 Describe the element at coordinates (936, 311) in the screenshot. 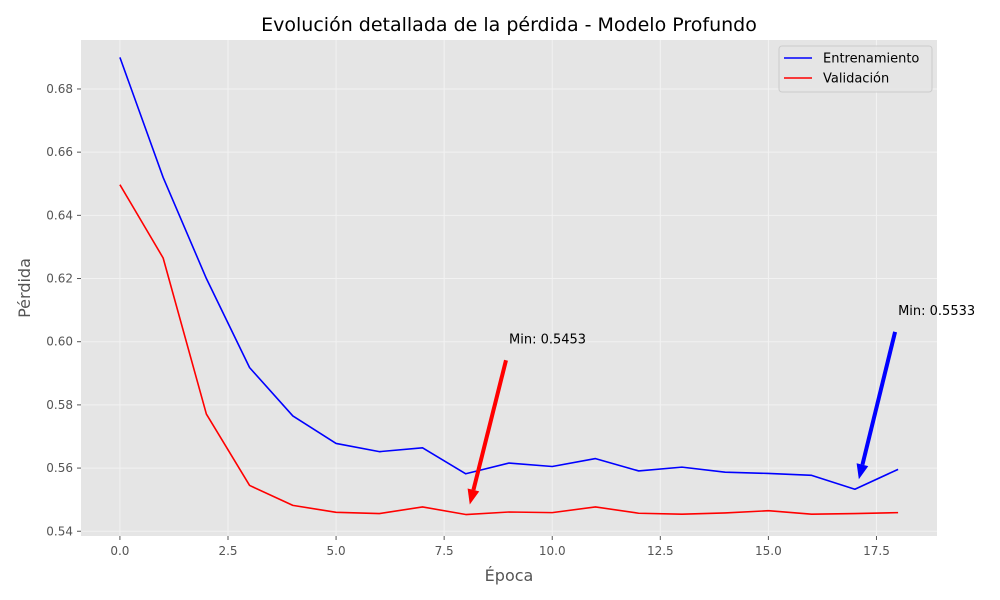

I see `annotation-label: Min: 0.5533` at that location.